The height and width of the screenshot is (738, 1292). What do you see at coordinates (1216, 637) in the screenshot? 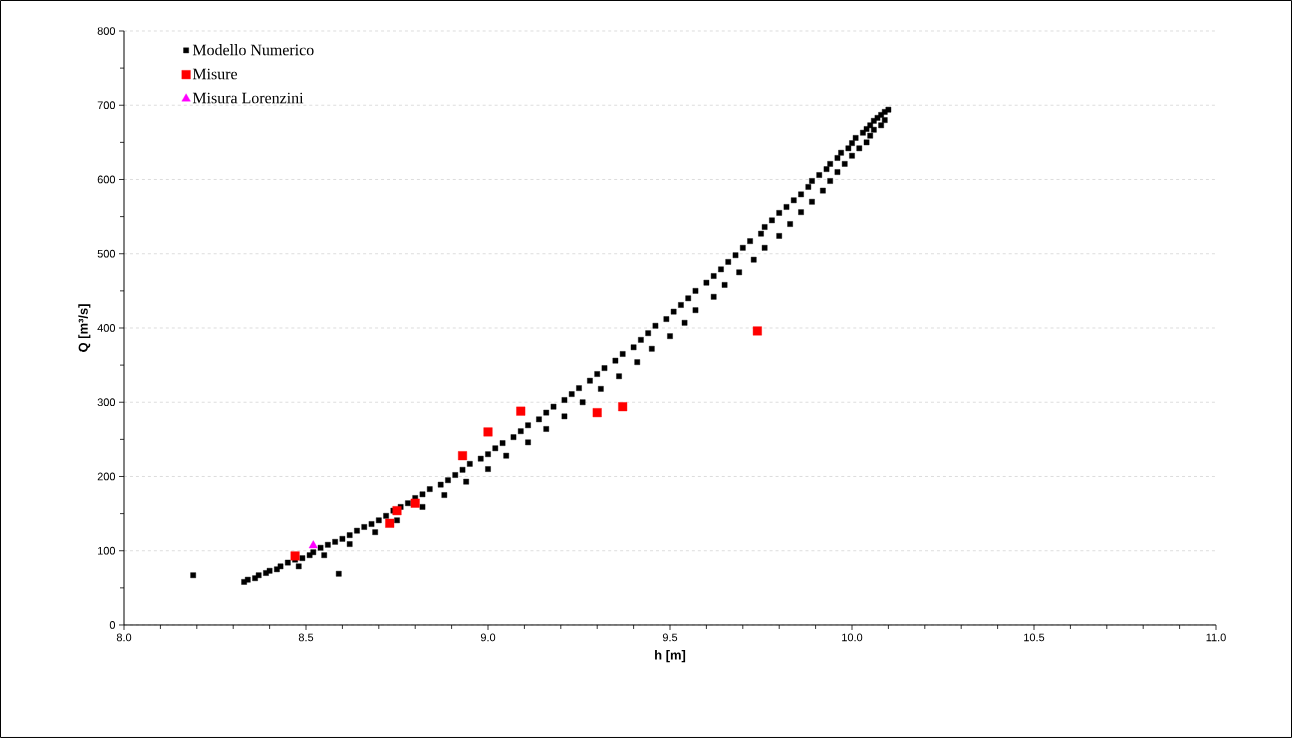
I see `x-tick-label: 11.0` at bounding box center [1216, 637].